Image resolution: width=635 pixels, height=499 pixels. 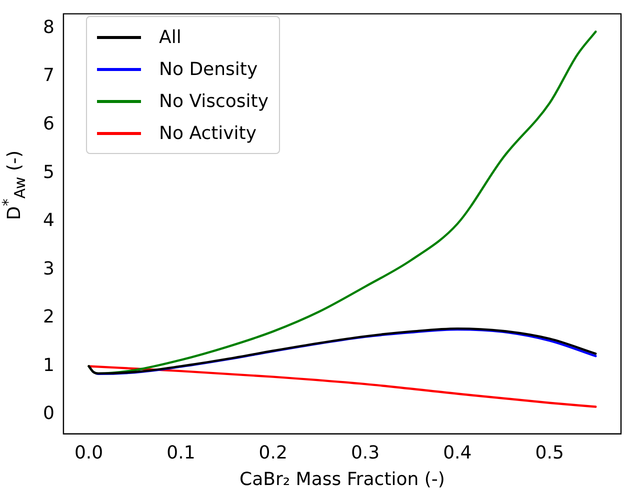 I want to click on x-axis-title: CaBr₂ Mass Fraction (-), so click(x=342, y=479).